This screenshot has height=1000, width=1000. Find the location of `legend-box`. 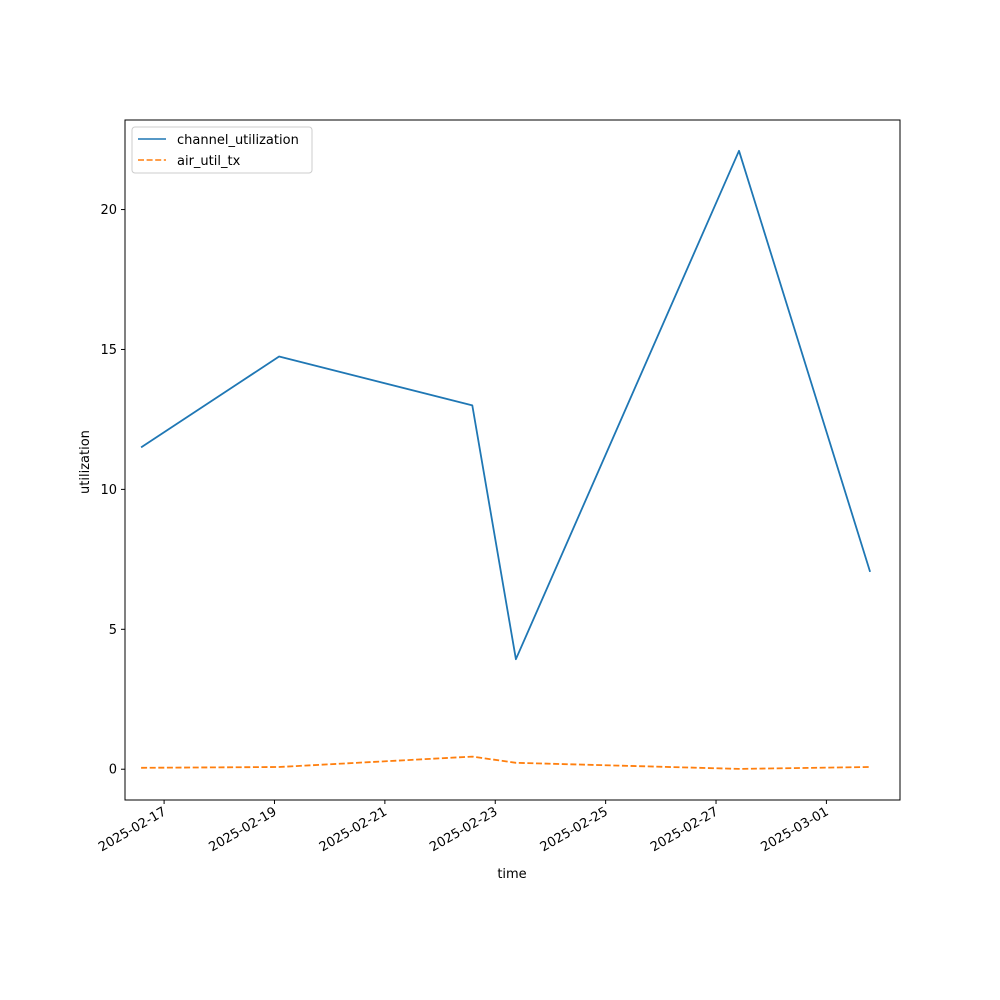

legend-box is located at coordinates (222, 150).